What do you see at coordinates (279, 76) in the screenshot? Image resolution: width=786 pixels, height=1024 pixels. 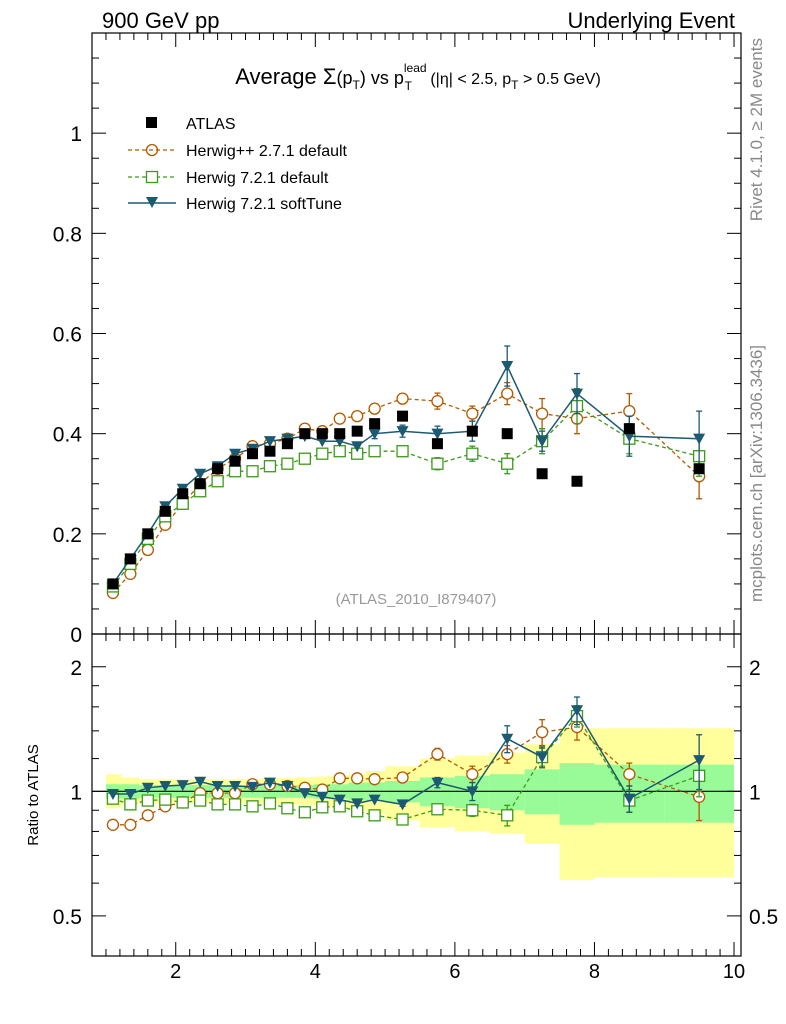 I see `title-prefix: Average` at bounding box center [279, 76].